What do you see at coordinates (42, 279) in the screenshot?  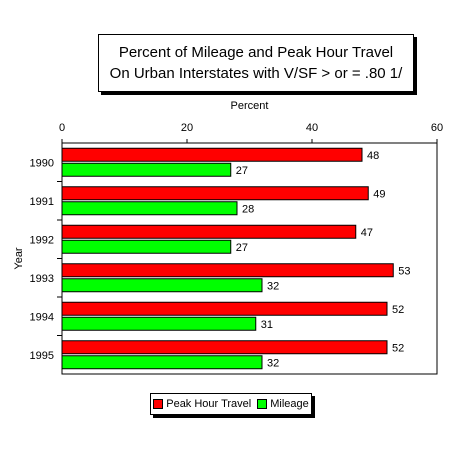 I see `y-tick-label-1993: 1993` at bounding box center [42, 279].